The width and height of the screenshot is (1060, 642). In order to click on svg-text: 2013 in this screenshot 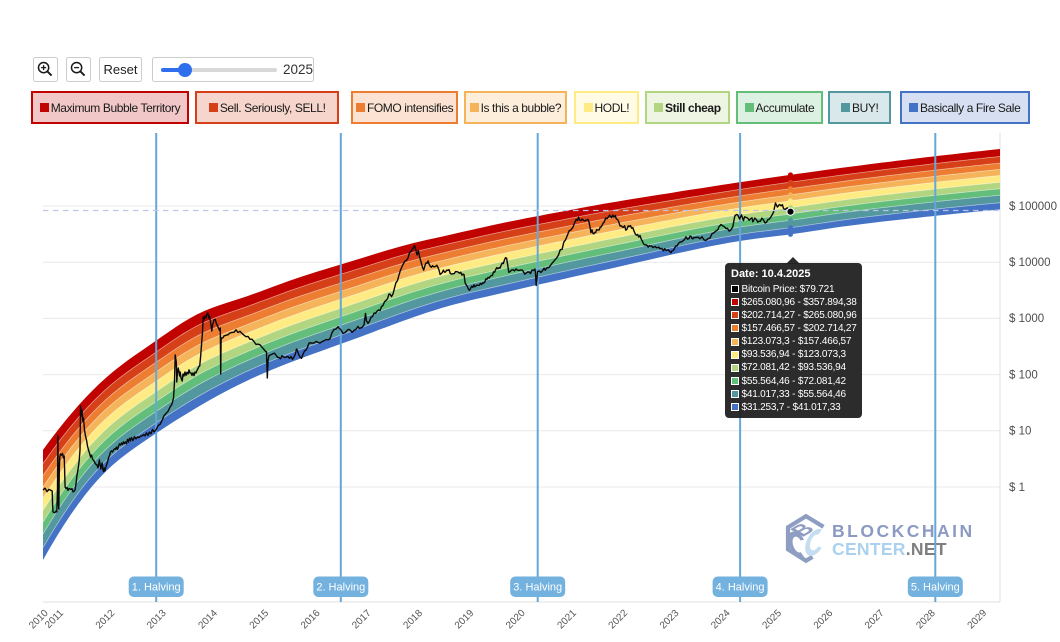, I will do `click(157, 620)`.